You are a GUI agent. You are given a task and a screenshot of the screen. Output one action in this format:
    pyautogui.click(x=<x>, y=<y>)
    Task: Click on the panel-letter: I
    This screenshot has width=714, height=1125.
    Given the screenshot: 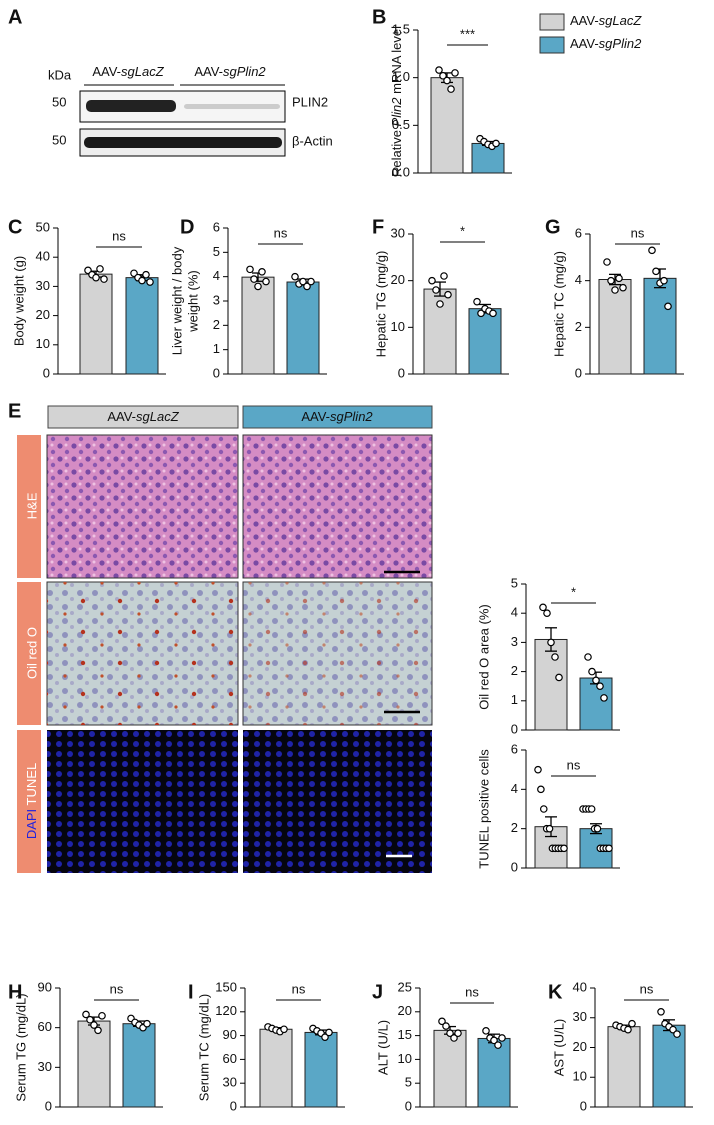 What is the action you would take?
    pyautogui.click(x=191, y=992)
    